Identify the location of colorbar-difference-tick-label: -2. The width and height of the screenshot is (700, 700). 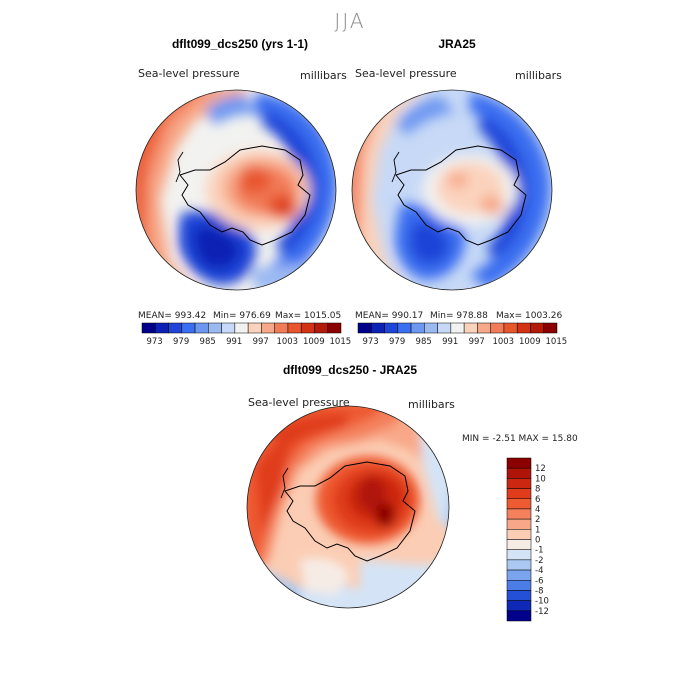
(539, 561).